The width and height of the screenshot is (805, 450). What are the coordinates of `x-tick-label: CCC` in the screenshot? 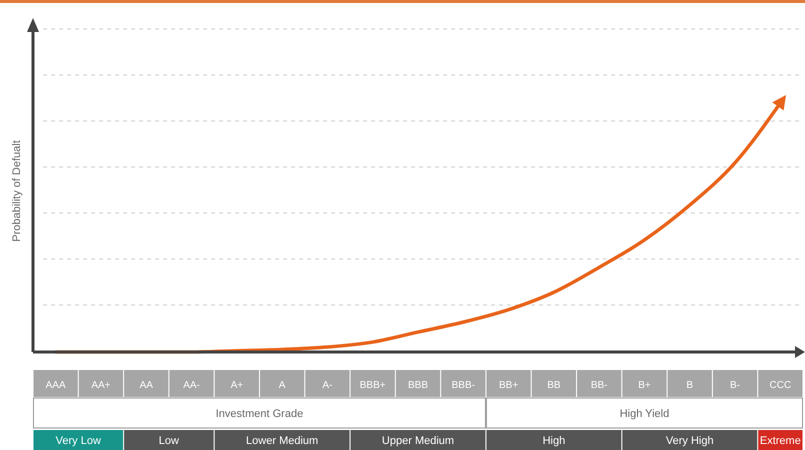 It's located at (781, 385).